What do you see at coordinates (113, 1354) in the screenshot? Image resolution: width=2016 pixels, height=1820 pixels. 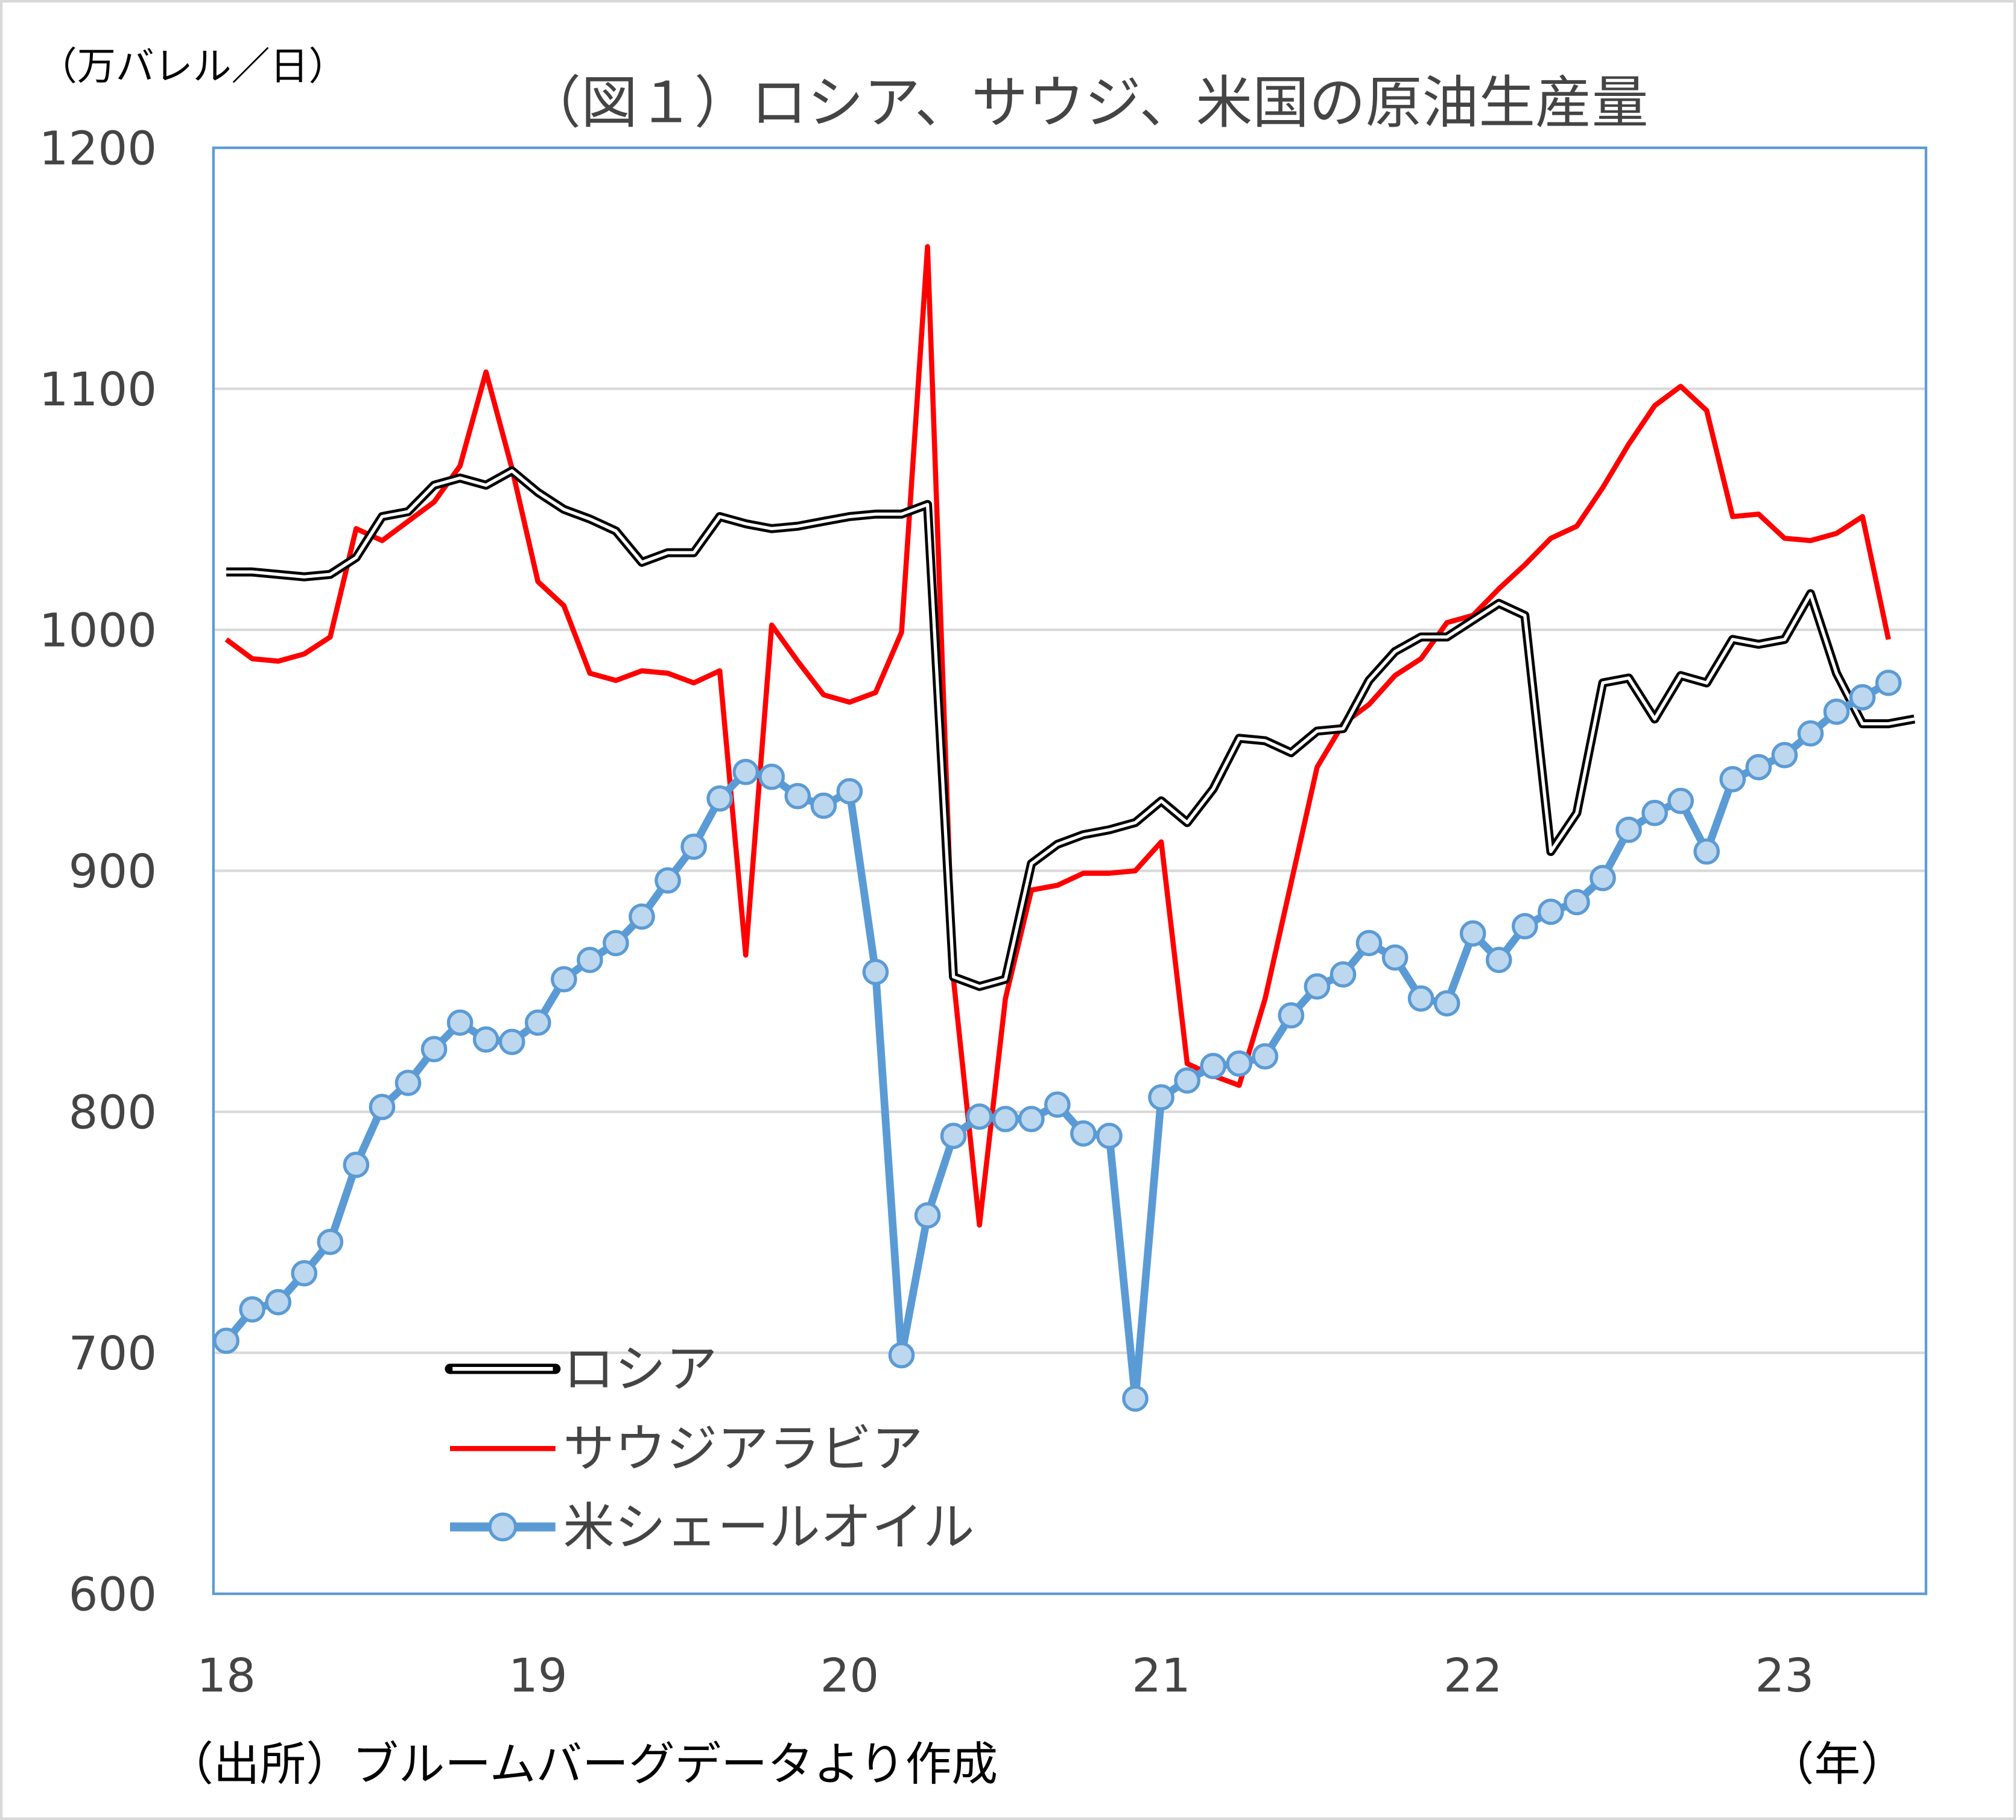 I see `y-tick-label: 700` at bounding box center [113, 1354].